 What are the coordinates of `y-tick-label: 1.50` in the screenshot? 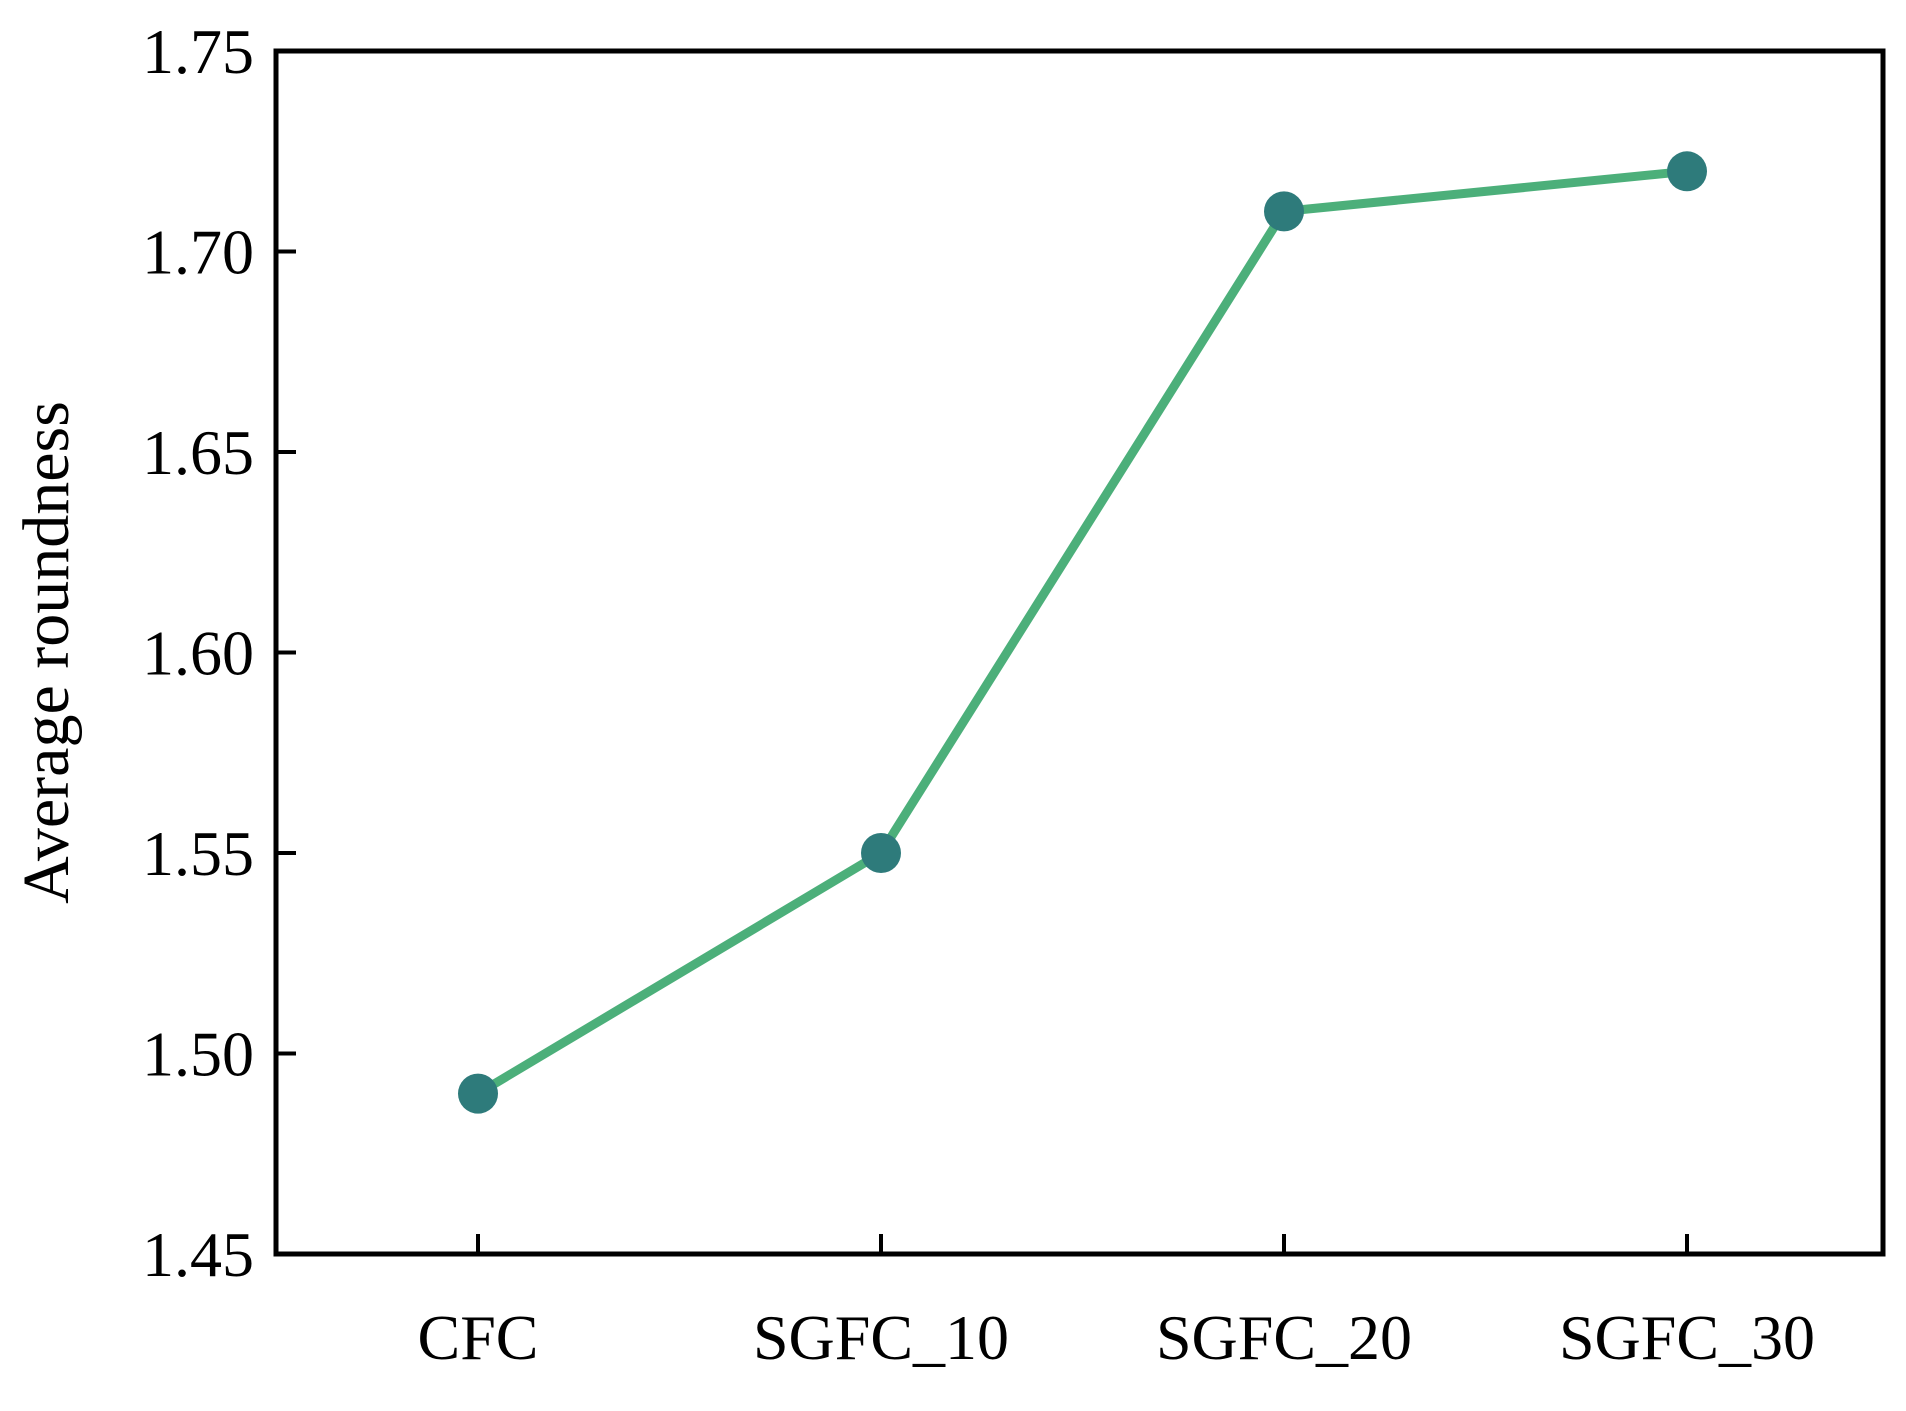 It's located at (198, 1054).